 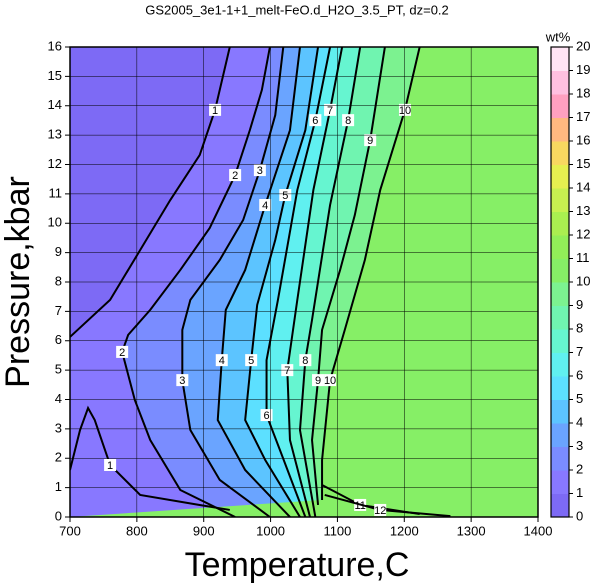 I want to click on x-axis-label: Temperature,C, so click(x=297, y=565).